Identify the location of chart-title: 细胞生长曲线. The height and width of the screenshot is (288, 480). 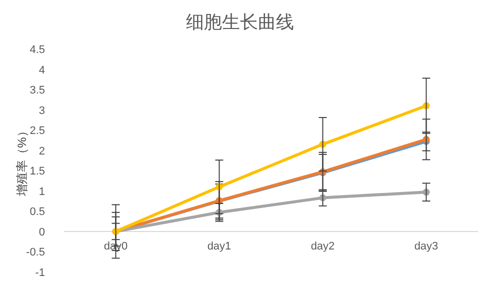
(240, 22).